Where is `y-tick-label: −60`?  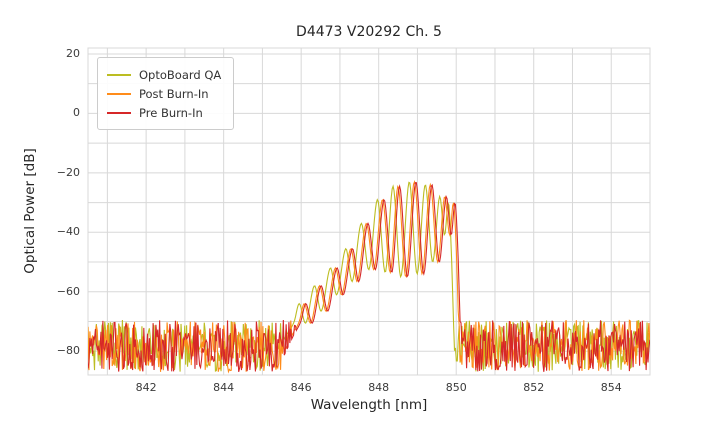 y-tick-label: −60 is located at coordinates (68, 291).